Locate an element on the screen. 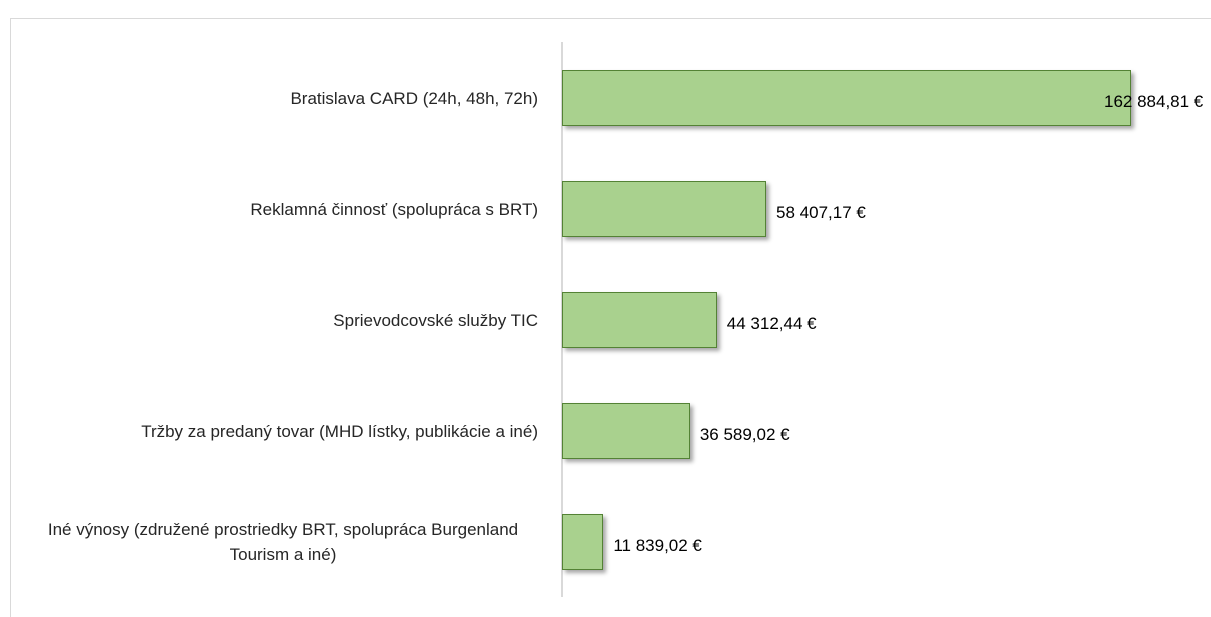 The image size is (1211, 617). category-label: Reklamná činnosť (spolupráca s BRT) is located at coordinates (394, 209).